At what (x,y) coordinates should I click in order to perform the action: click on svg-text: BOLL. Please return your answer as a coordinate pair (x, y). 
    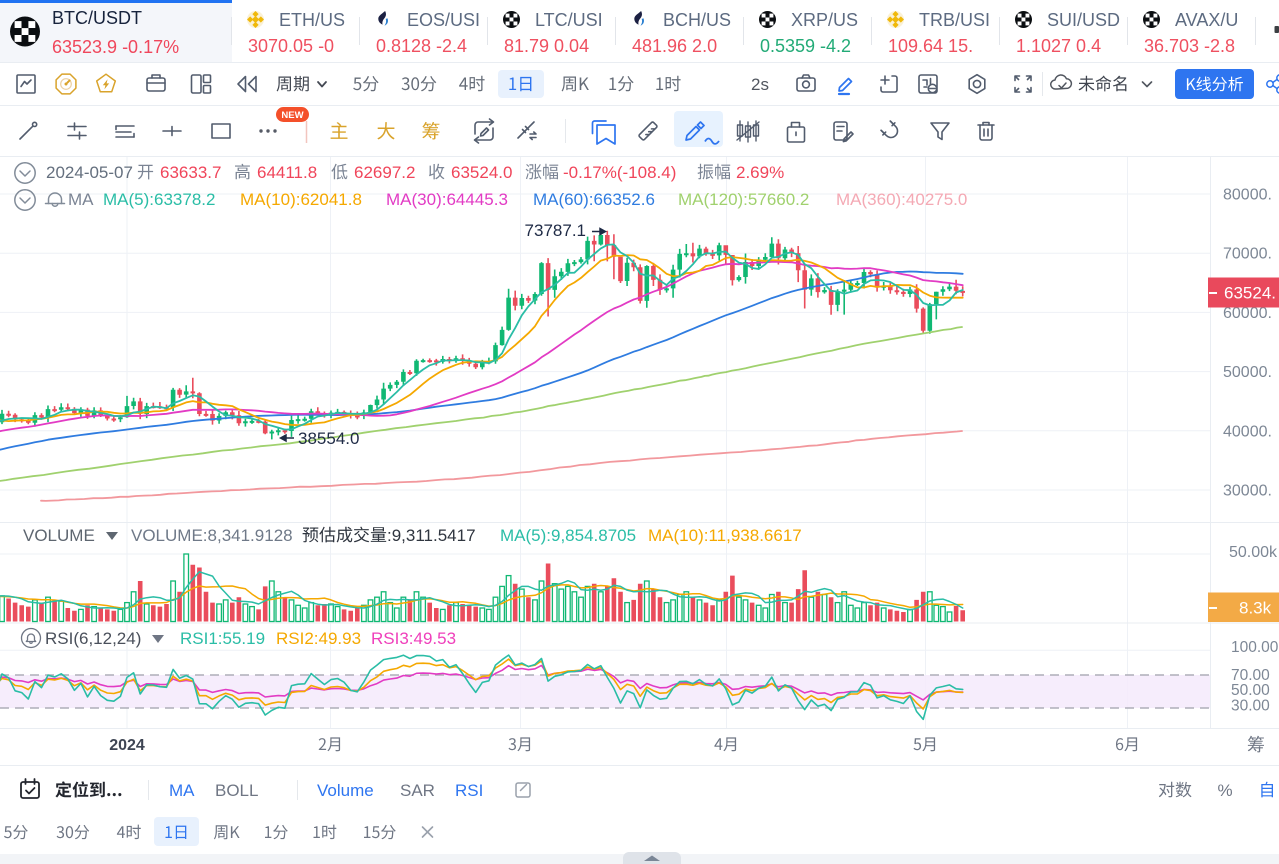
    Looking at the image, I should click on (236, 790).